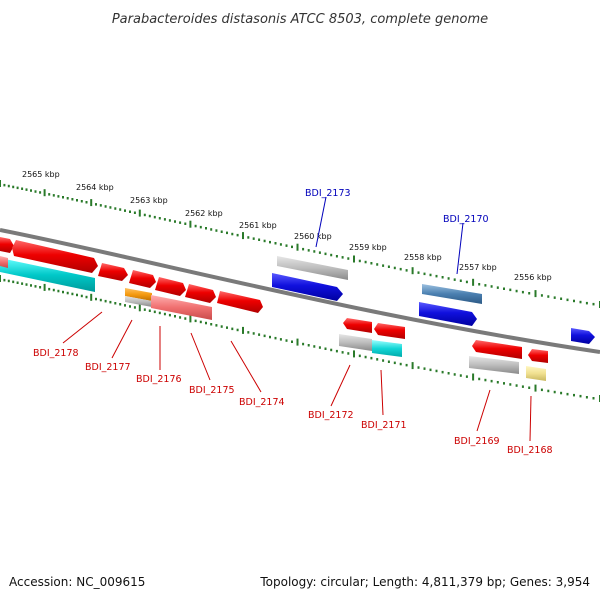 The height and width of the screenshot is (600, 600). I want to click on gene-label-bdi-2175: BDI_2175, so click(212, 390).